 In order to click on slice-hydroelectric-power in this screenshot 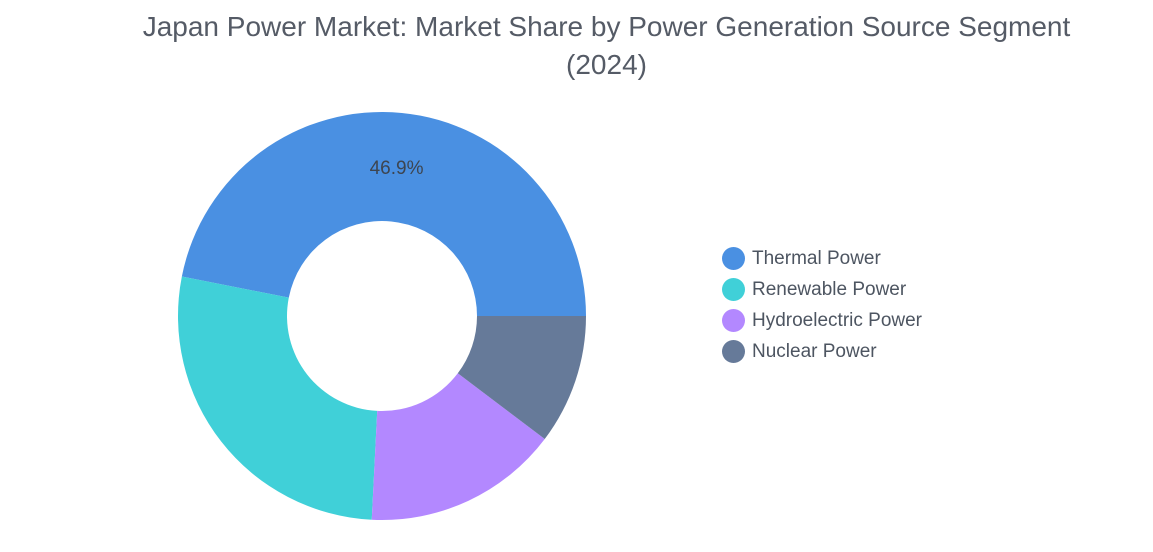, I will do `click(458, 446)`.